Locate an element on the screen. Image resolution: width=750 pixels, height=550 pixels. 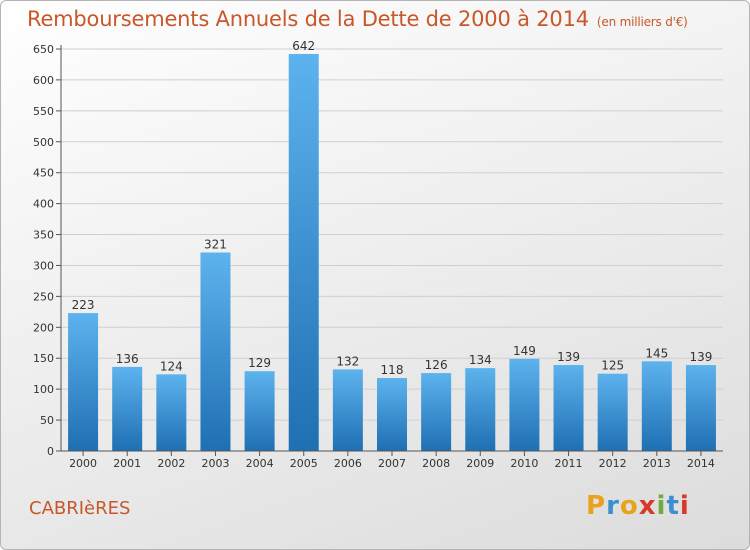
y-axis: 0 50 100 150 200 250 300 350 400 450 500 550 600 650 is located at coordinates (47, 250).